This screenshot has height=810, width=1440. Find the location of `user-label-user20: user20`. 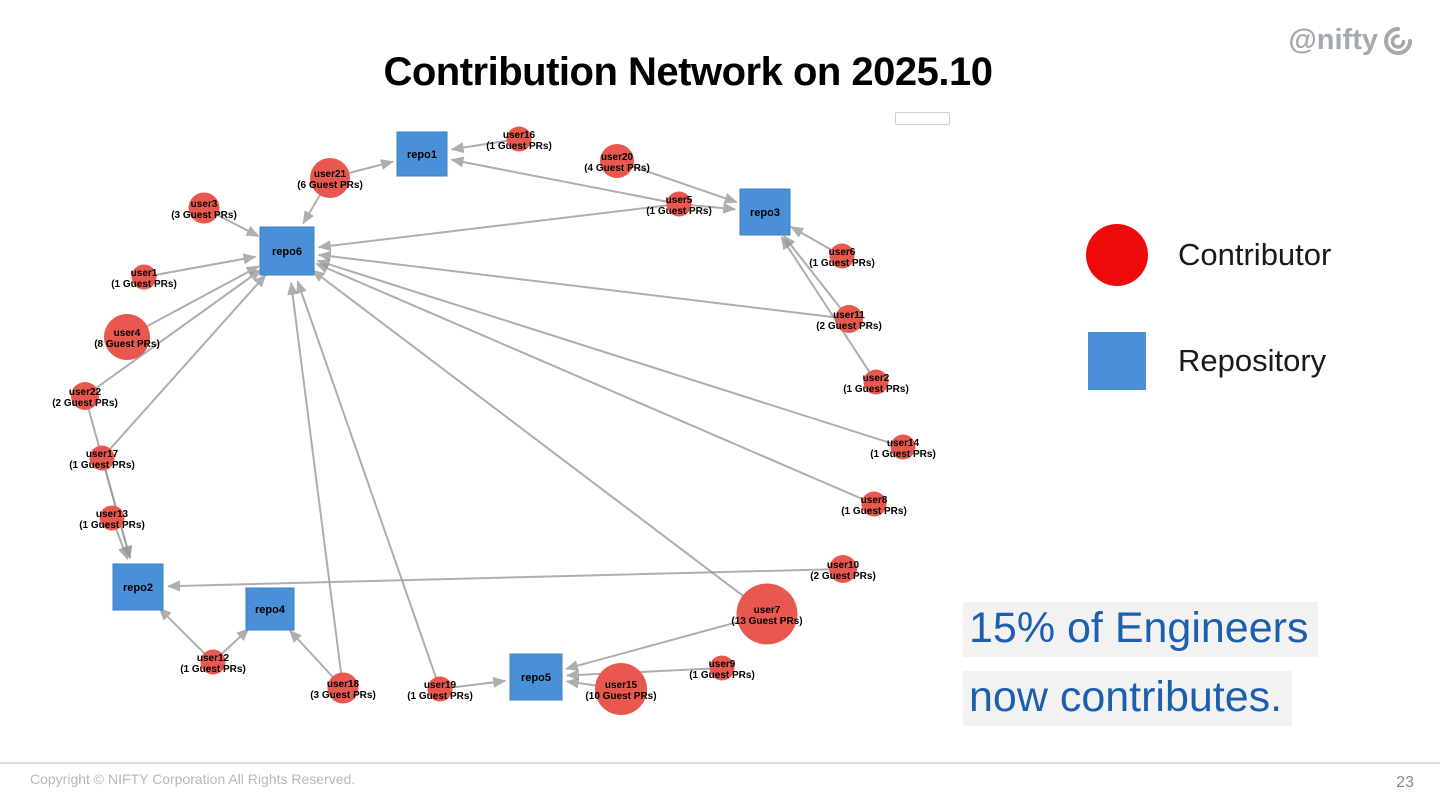

user-label-user20: user20 is located at coordinates (617, 157).